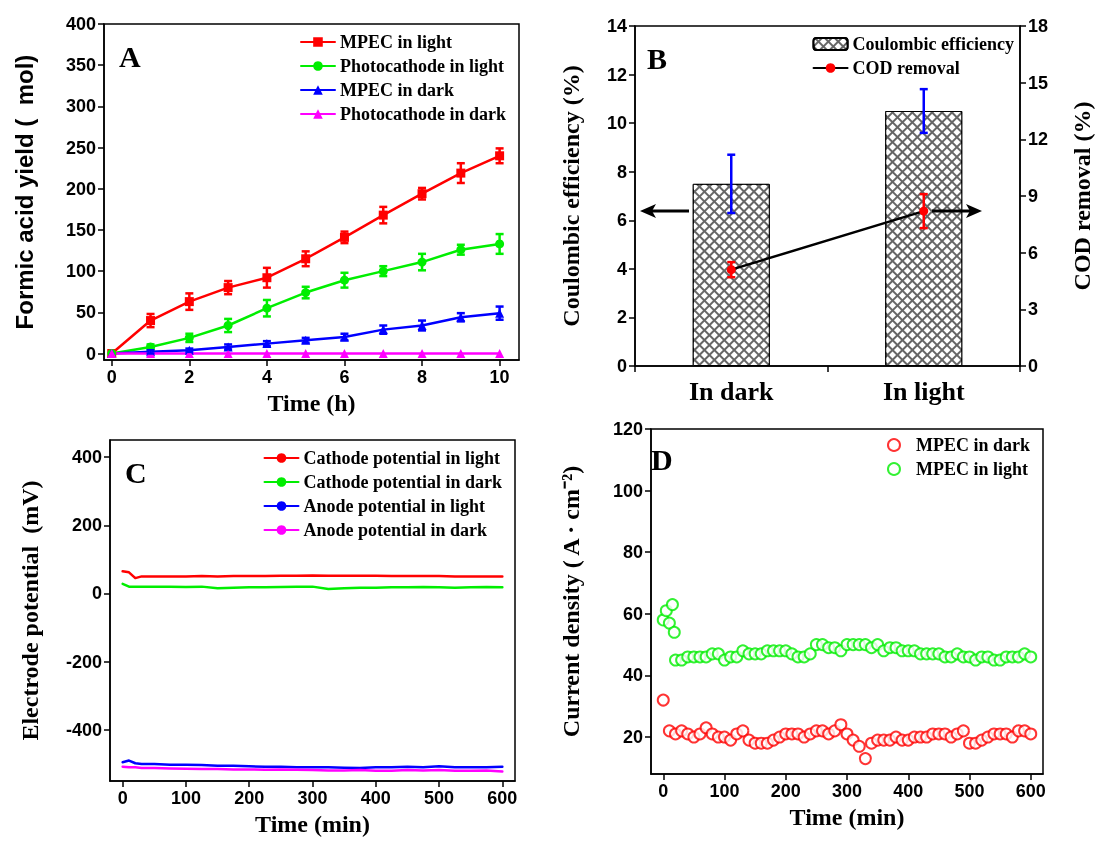 This screenshot has height=844, width=1102. Describe the element at coordinates (80, 229) in the screenshot. I see `y-tick-label: 150` at that location.